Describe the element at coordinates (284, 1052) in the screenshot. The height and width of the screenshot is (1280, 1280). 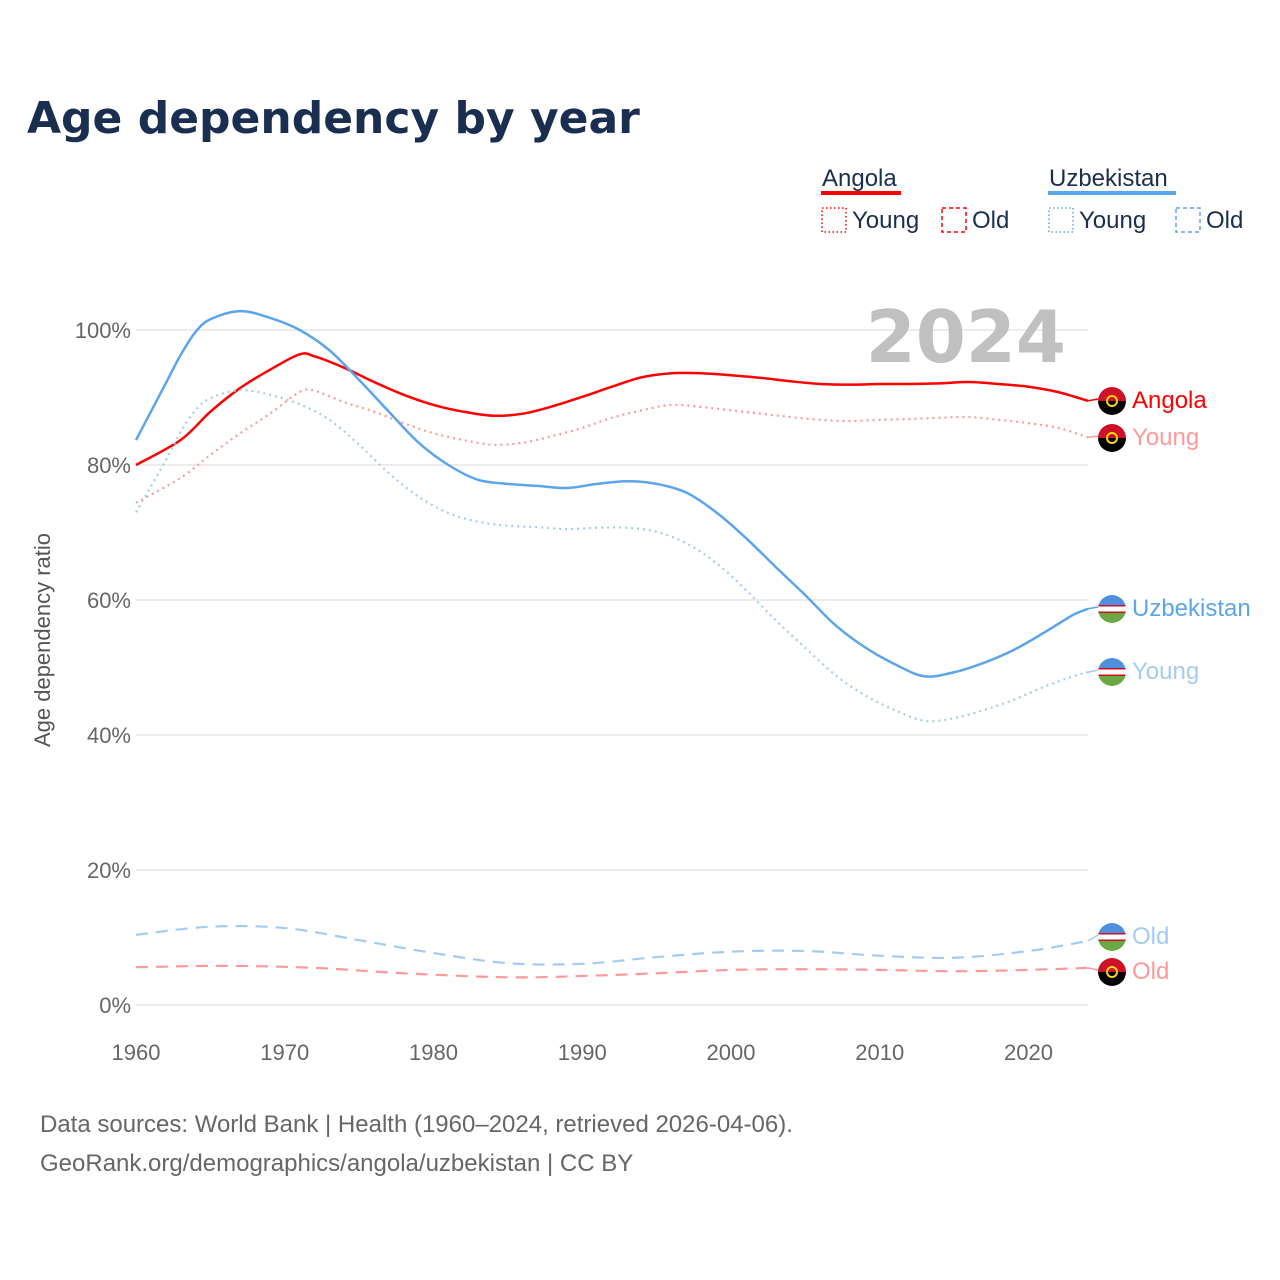
I see `x-tick-label: 1970` at that location.